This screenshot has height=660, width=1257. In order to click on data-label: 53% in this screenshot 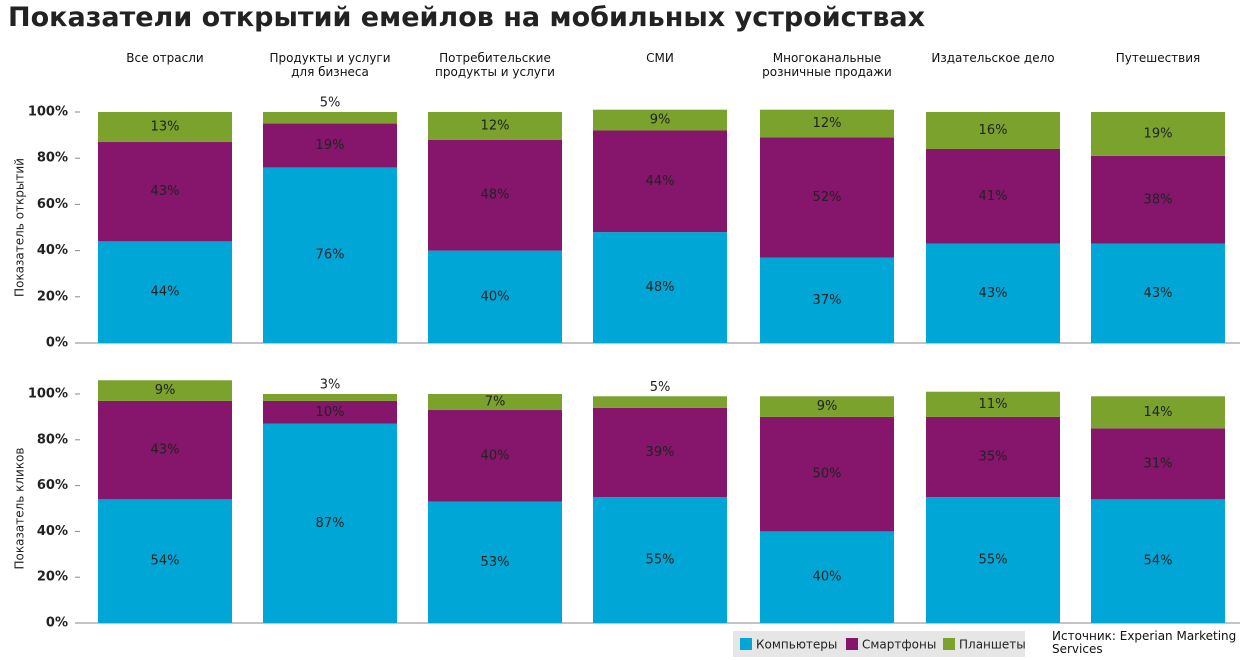, I will do `click(495, 562)`.